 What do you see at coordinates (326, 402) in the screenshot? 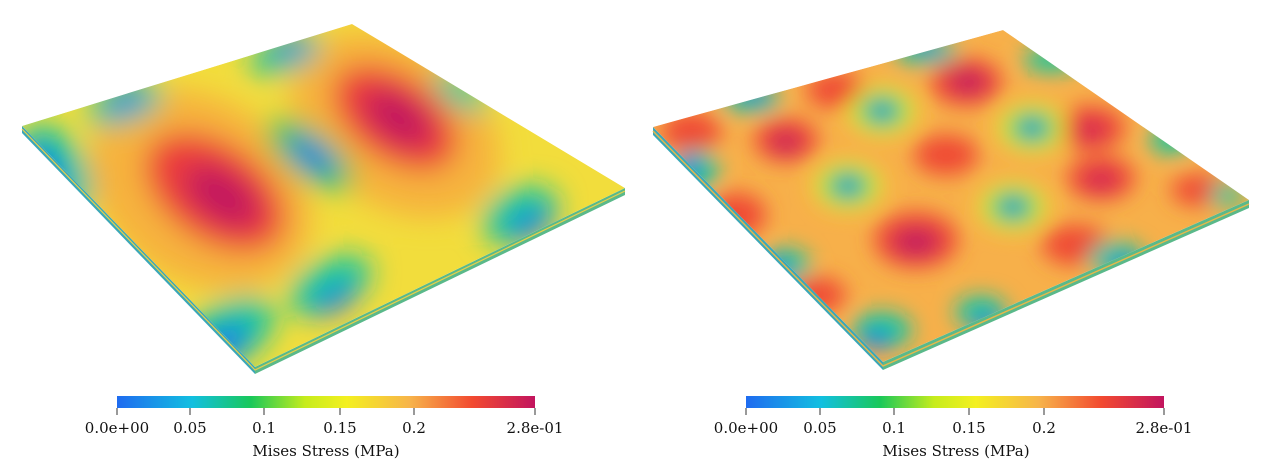
I see `colorbar-gradient-left` at bounding box center [326, 402].